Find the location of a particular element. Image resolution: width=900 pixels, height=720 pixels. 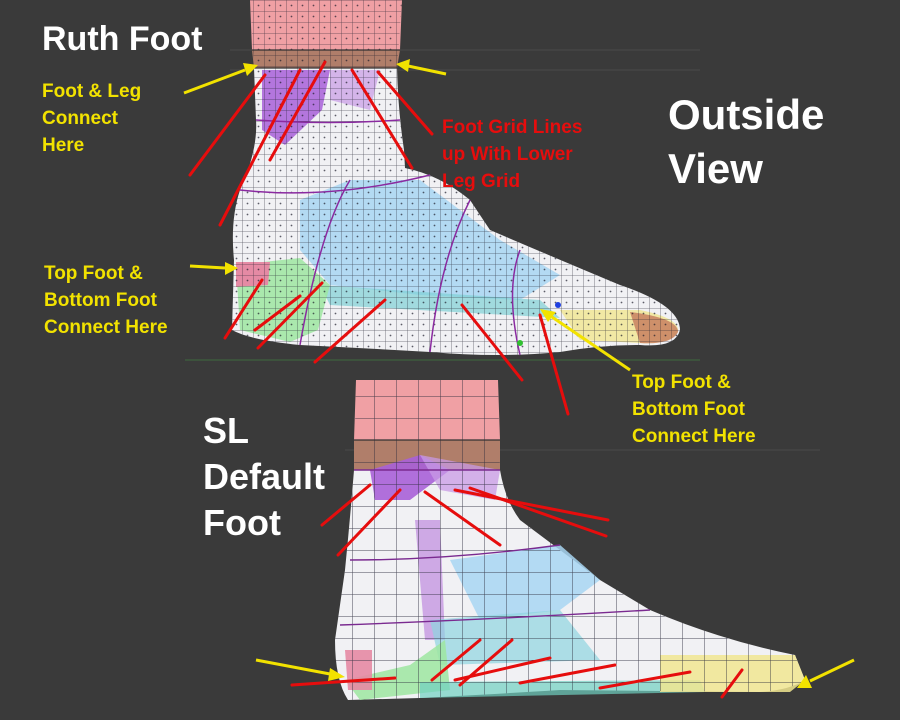

leg-connect-line: Here is located at coordinates (63, 145).